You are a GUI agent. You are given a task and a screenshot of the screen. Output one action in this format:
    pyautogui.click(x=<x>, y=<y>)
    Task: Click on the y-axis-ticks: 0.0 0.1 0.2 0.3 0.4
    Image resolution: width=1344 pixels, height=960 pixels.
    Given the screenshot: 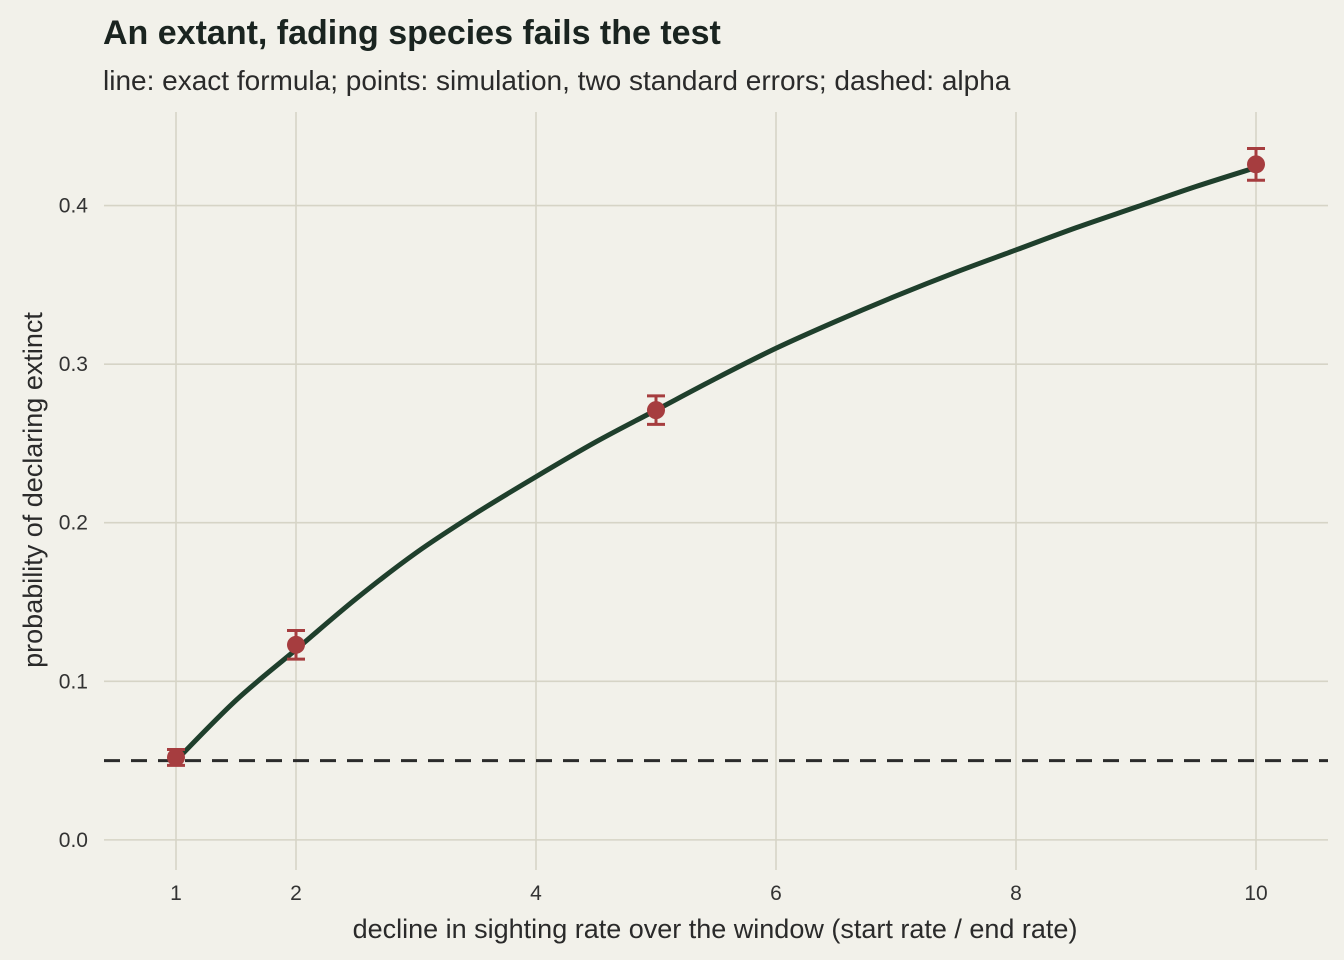 What is the action you would take?
    pyautogui.click(x=74, y=523)
    